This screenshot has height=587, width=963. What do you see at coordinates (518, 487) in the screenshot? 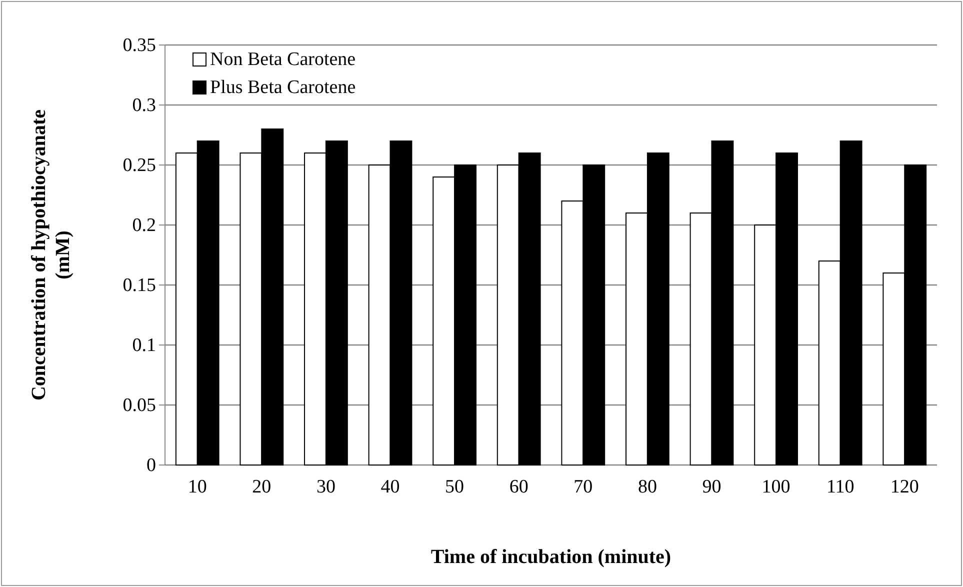
I see `x-tick-label: 60` at bounding box center [518, 487].